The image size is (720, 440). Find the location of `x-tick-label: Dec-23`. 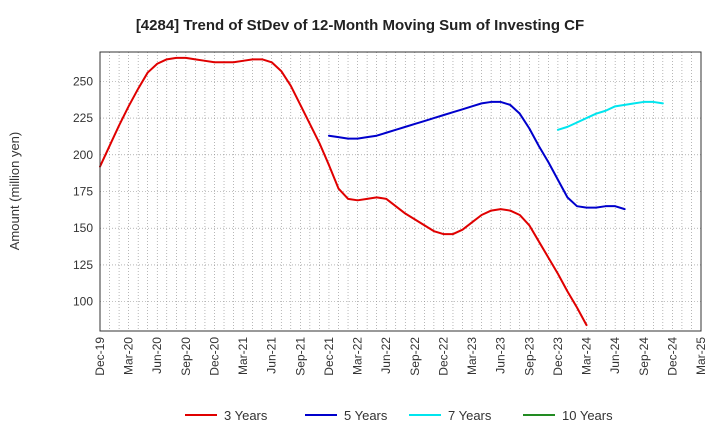

x-tick-label: Dec-23 is located at coordinates (558, 356).